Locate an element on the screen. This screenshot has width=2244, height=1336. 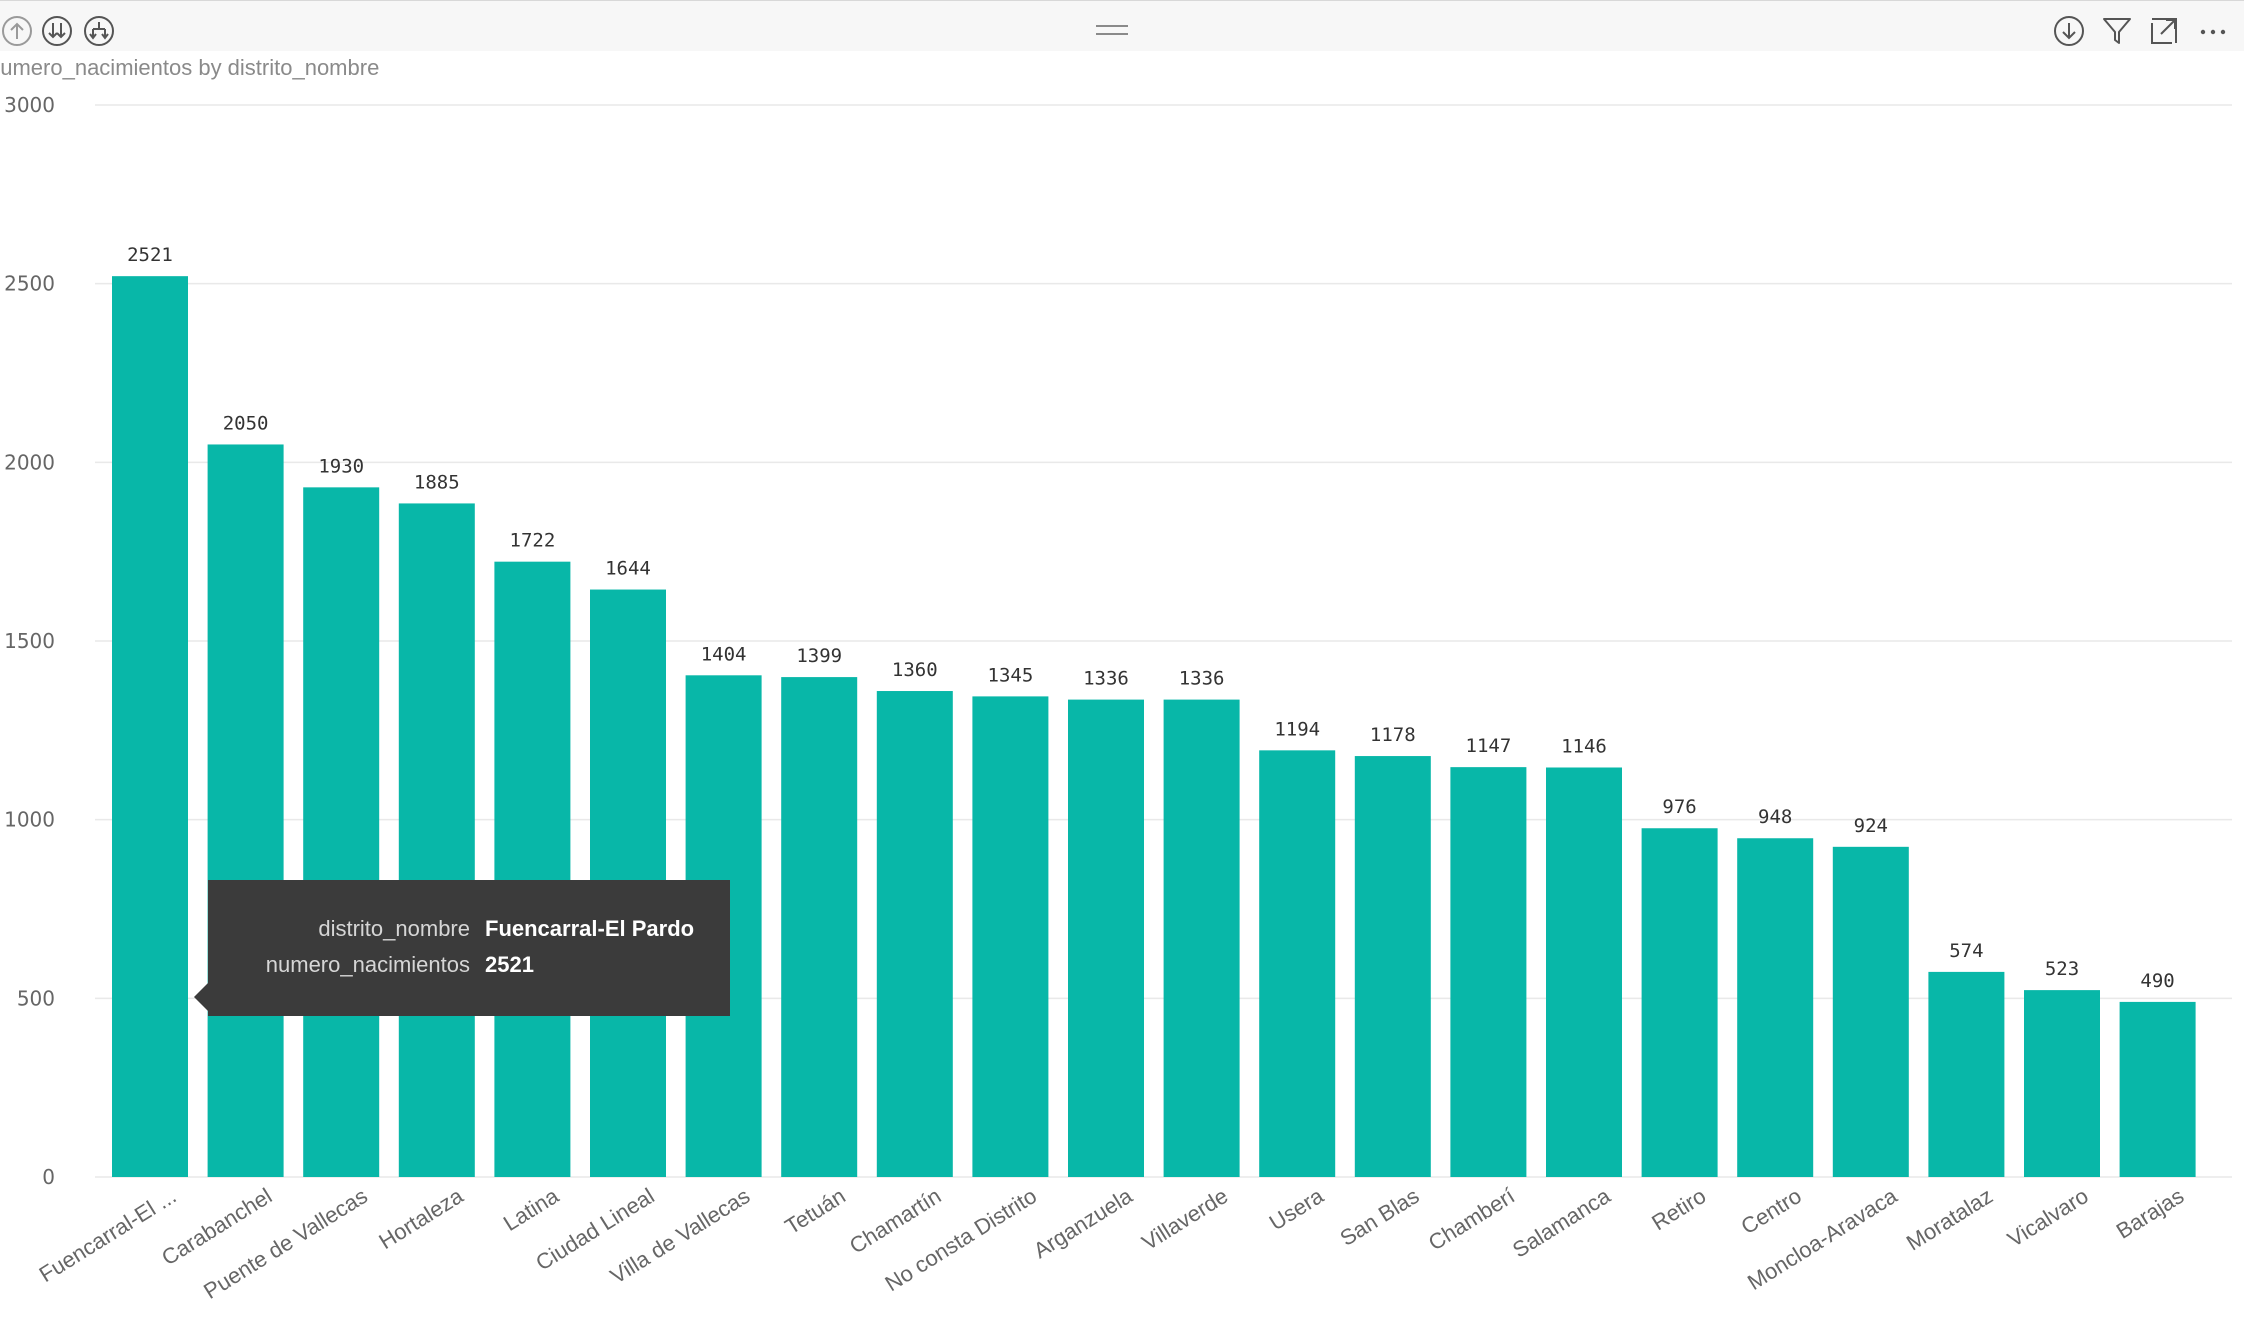
data-label: 1404 is located at coordinates (724, 654).